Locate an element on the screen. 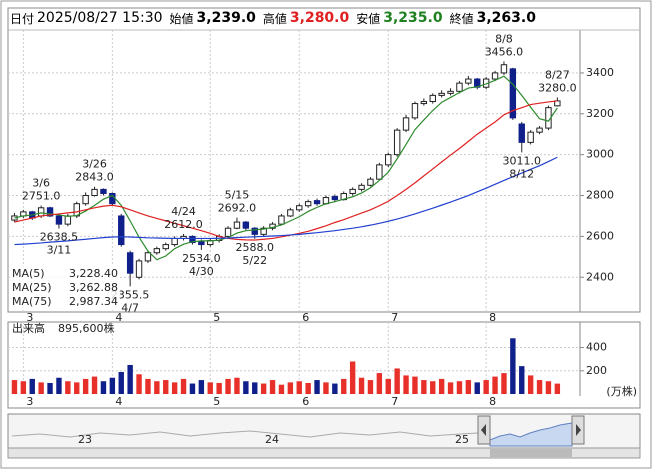  annotation-date: 5/15 is located at coordinates (237, 195).